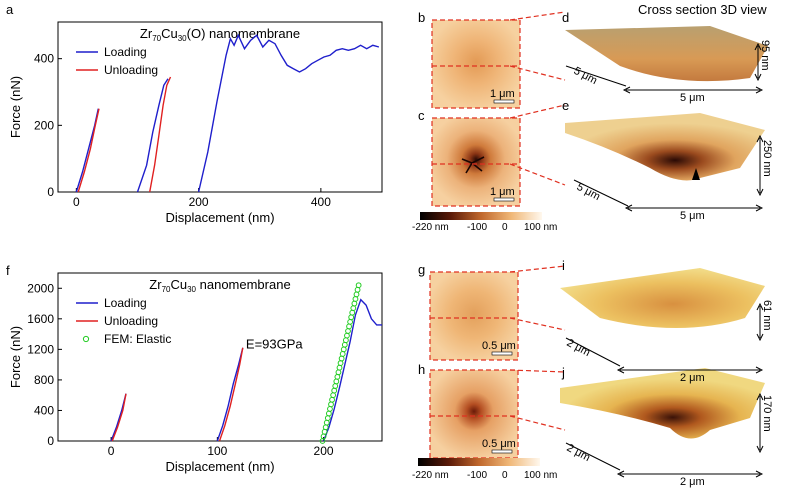 This screenshot has height=489, width=800. Describe the element at coordinates (502, 192) in the screenshot. I see `scalebar-label-c: 1 μm` at that location.